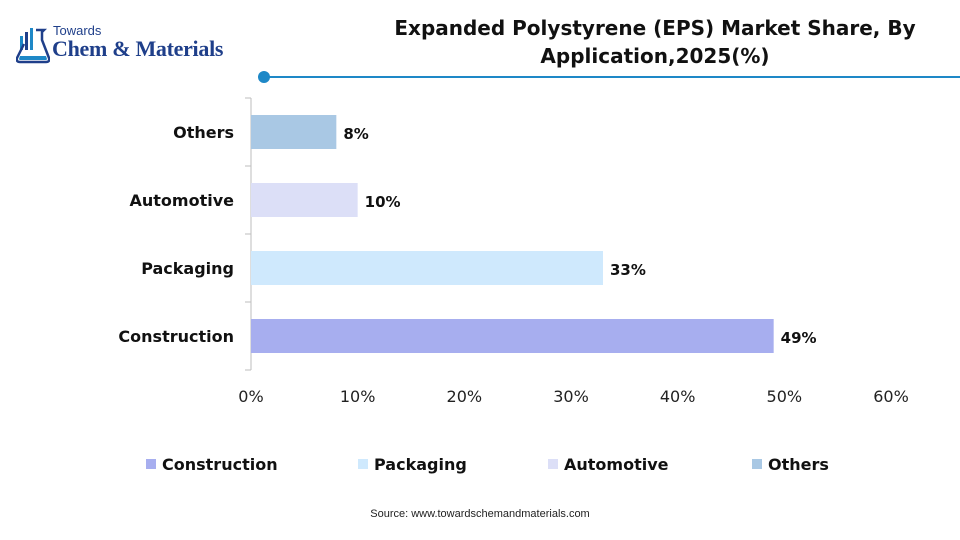 The image size is (960, 540). What do you see at coordinates (304, 200) in the screenshot?
I see `bar-automotive` at bounding box center [304, 200].